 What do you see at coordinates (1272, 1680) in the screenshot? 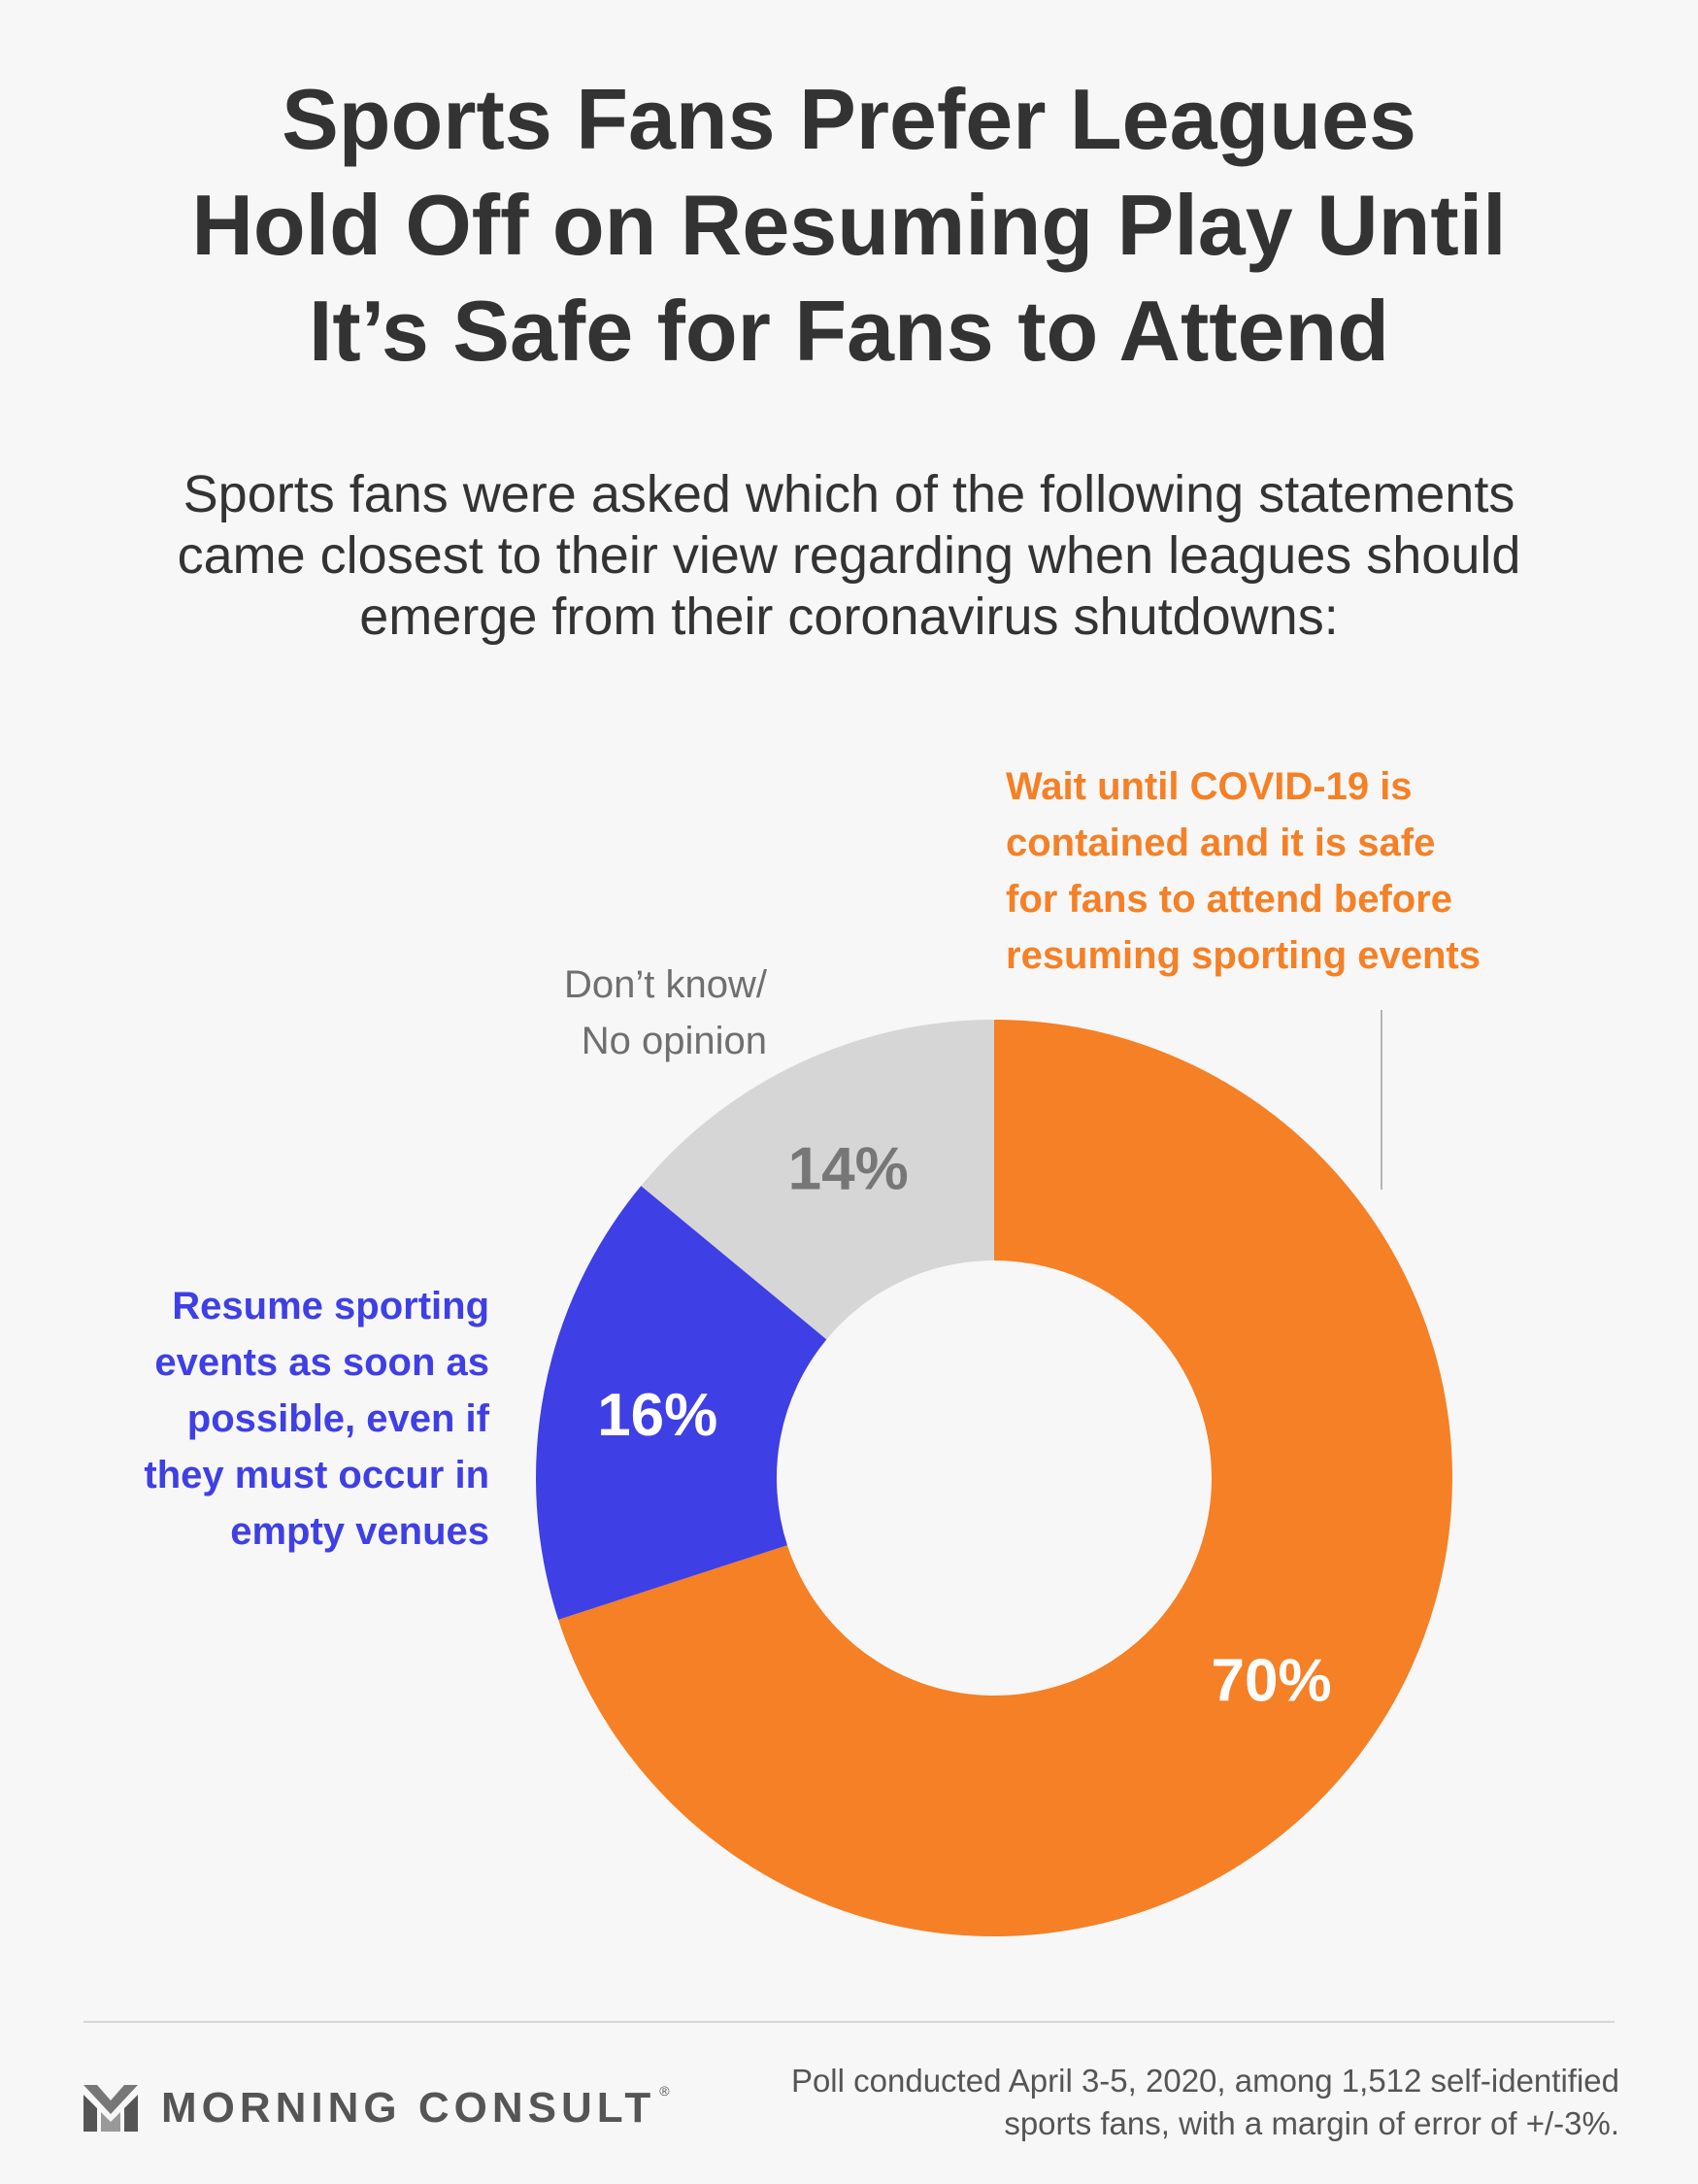
I see `slice-value-wait: 70%` at bounding box center [1272, 1680].